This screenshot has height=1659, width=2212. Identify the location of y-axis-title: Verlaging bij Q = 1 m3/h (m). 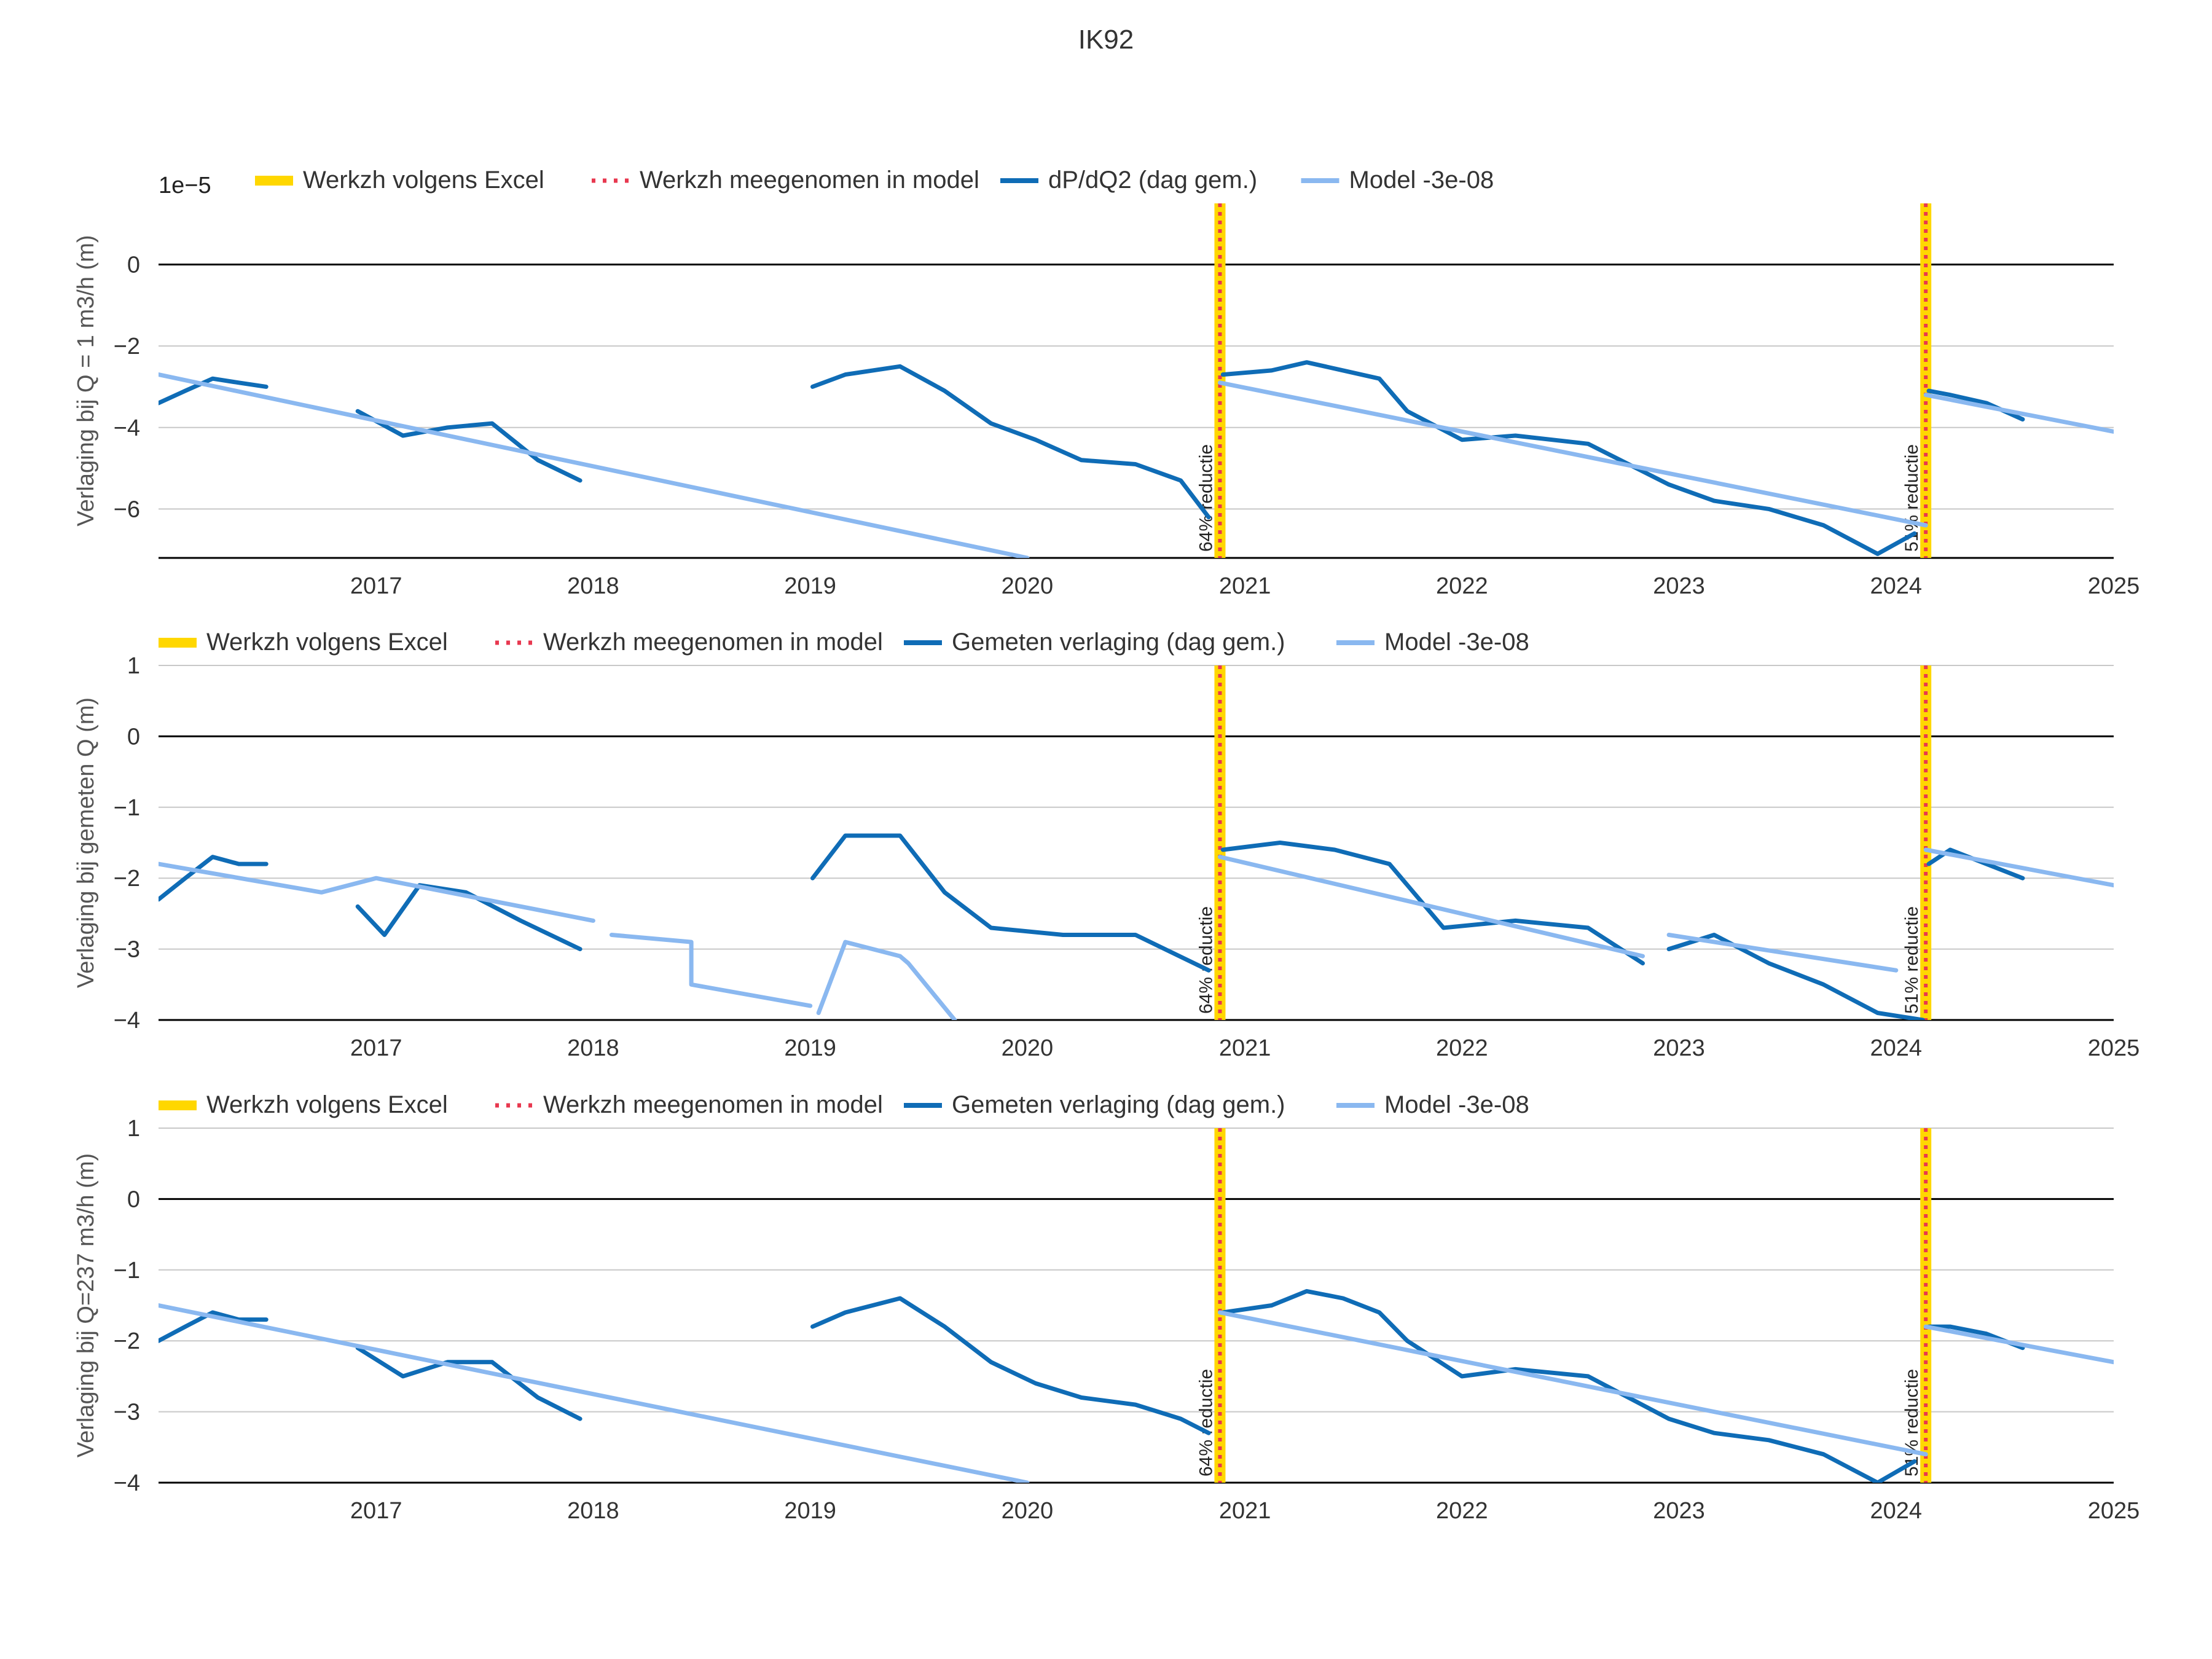
(86, 380).